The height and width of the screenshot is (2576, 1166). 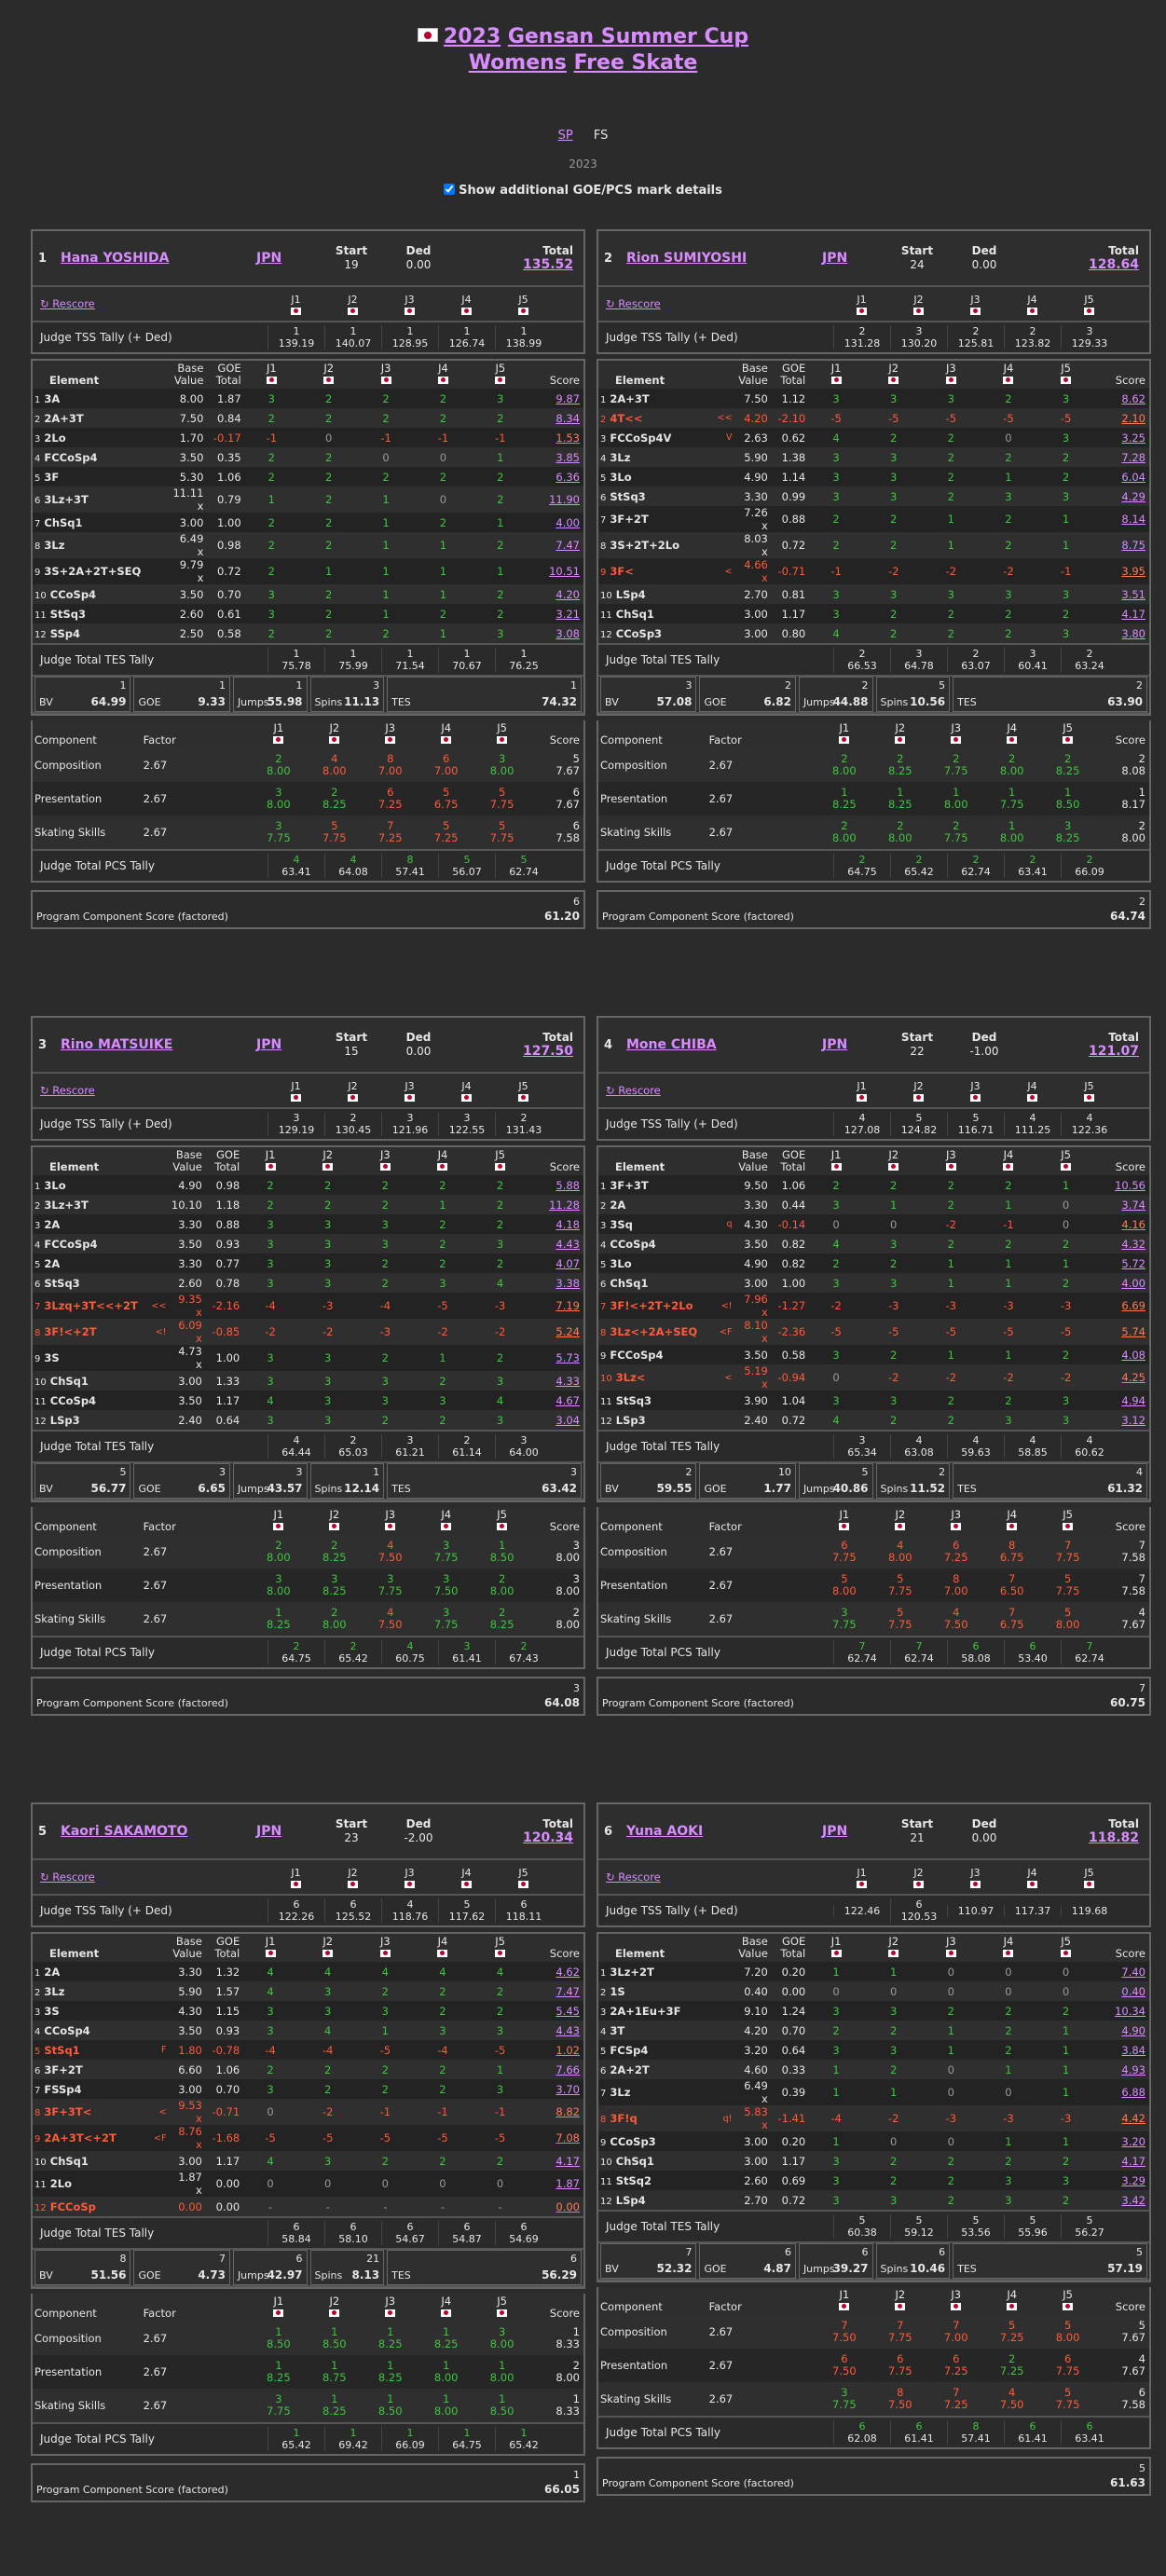 I want to click on element-score-link: 4.42, so click(x=1133, y=2118).